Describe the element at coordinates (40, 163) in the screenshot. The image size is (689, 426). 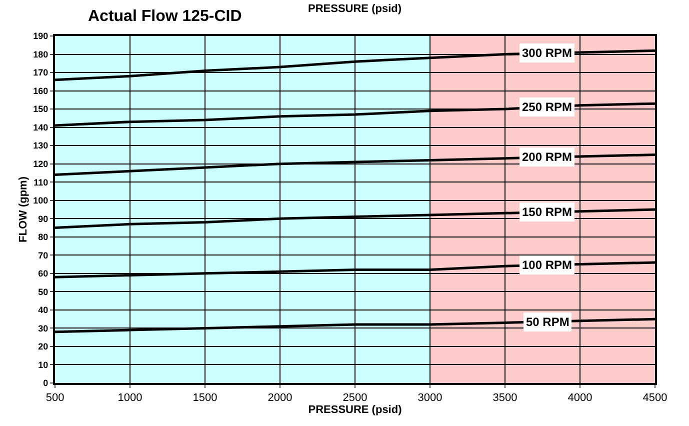
I see `y-tick-label: 120` at that location.